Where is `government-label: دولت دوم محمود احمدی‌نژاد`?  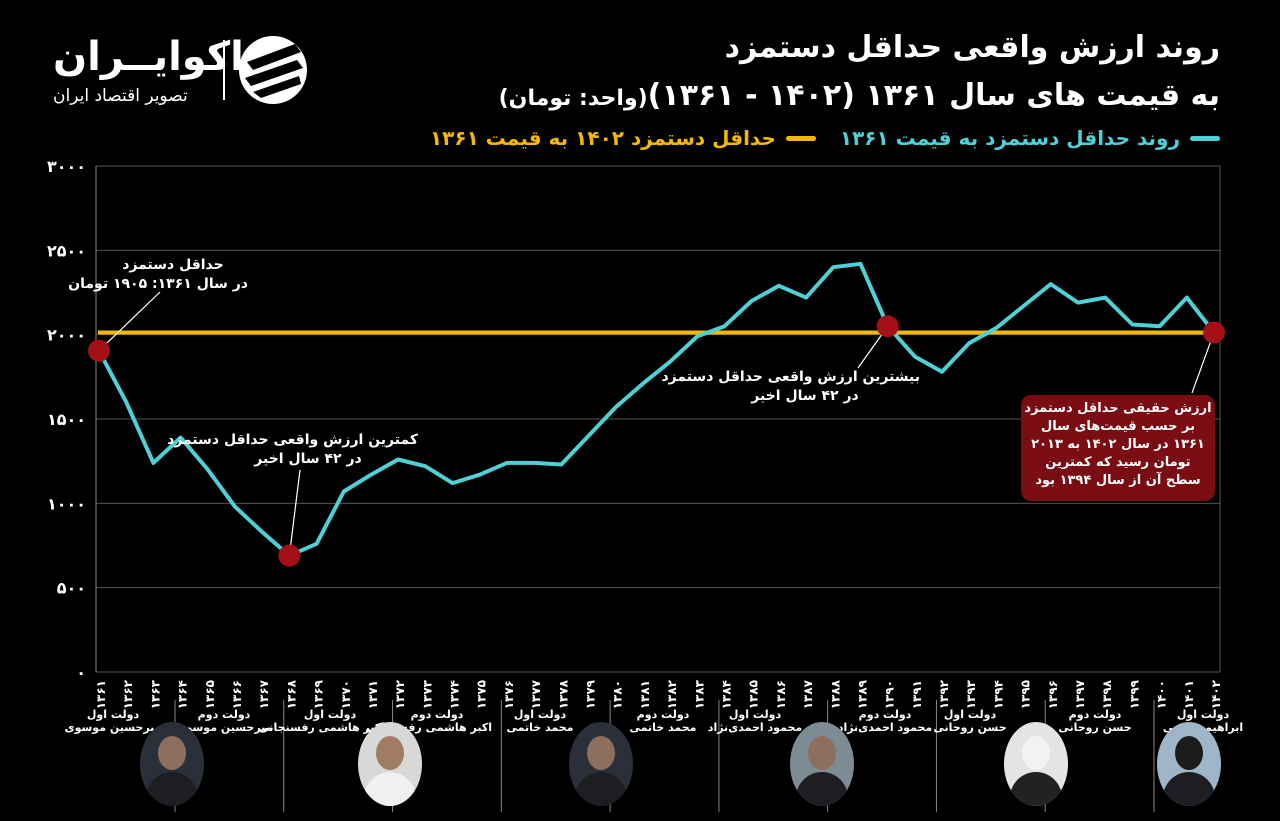
government-label: دولت دوم محمود احمدی‌نژاد is located at coordinates (885, 721).